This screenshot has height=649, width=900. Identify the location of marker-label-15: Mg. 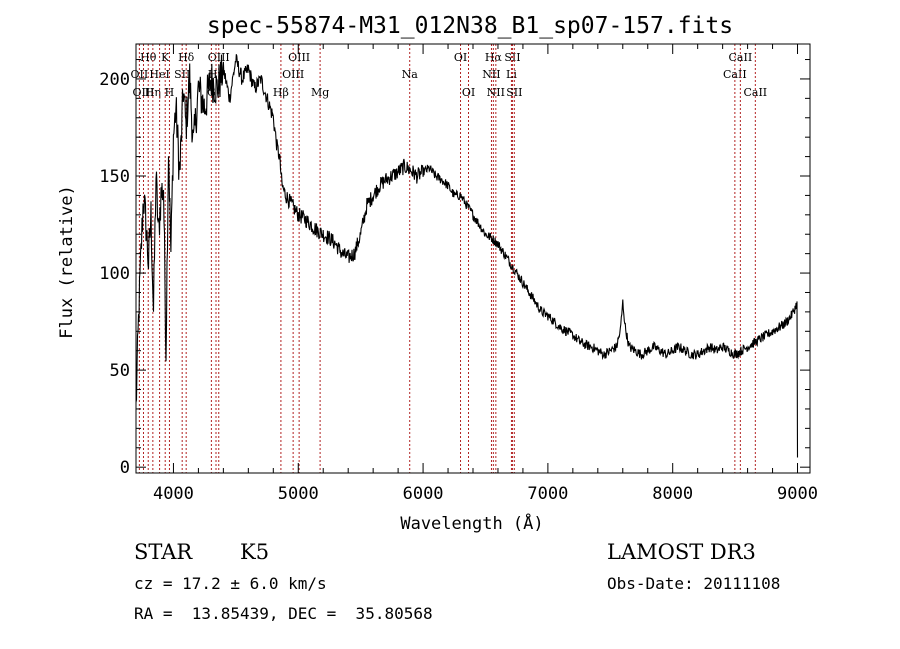
(320, 92).